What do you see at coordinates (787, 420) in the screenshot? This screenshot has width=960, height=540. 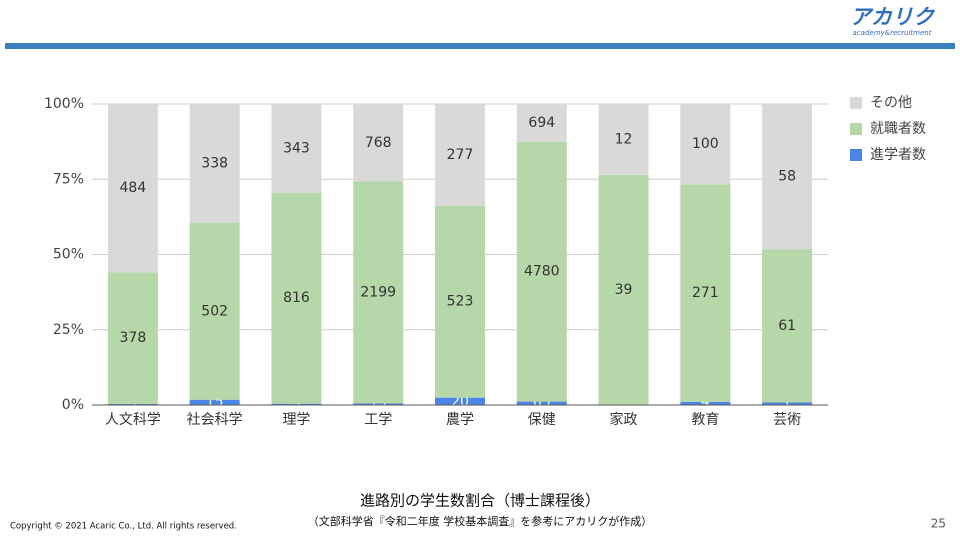 I see `x-tick-label: 芸術` at bounding box center [787, 420].